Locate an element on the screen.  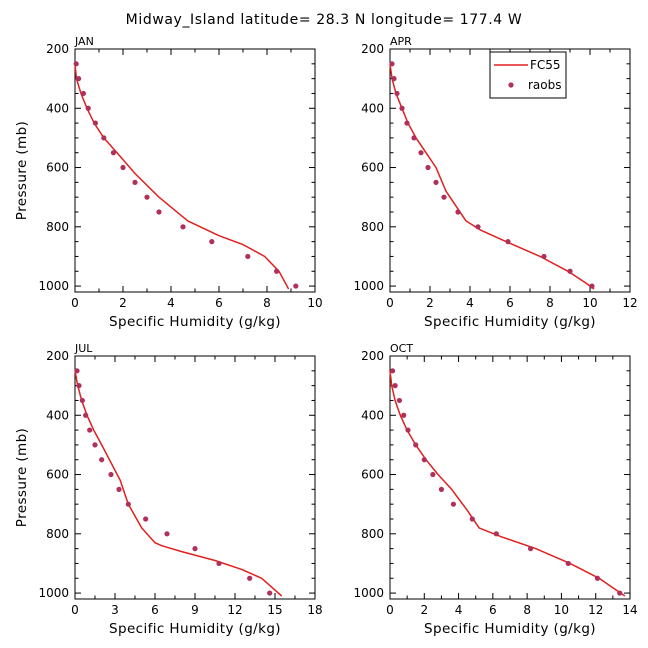
apr-xtick-label: 6 is located at coordinates (510, 303).